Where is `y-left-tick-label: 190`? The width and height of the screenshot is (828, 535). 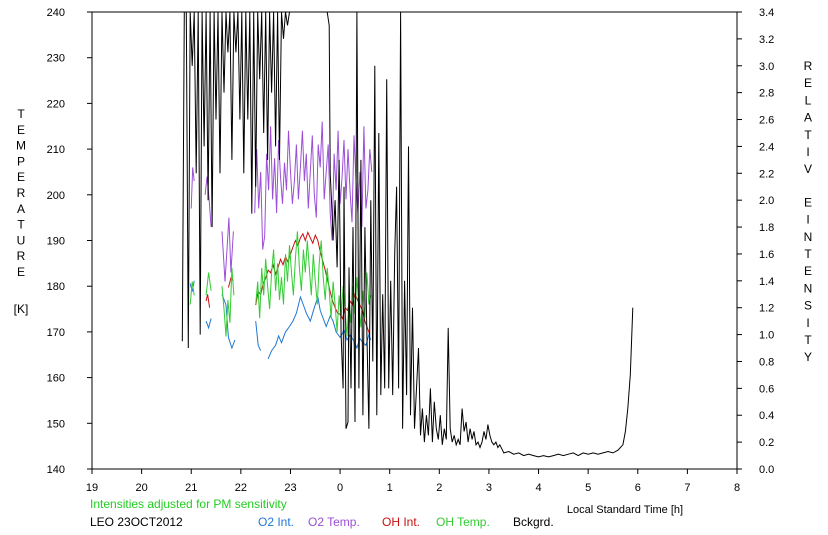
y-left-tick-label: 190 is located at coordinates (56, 242).